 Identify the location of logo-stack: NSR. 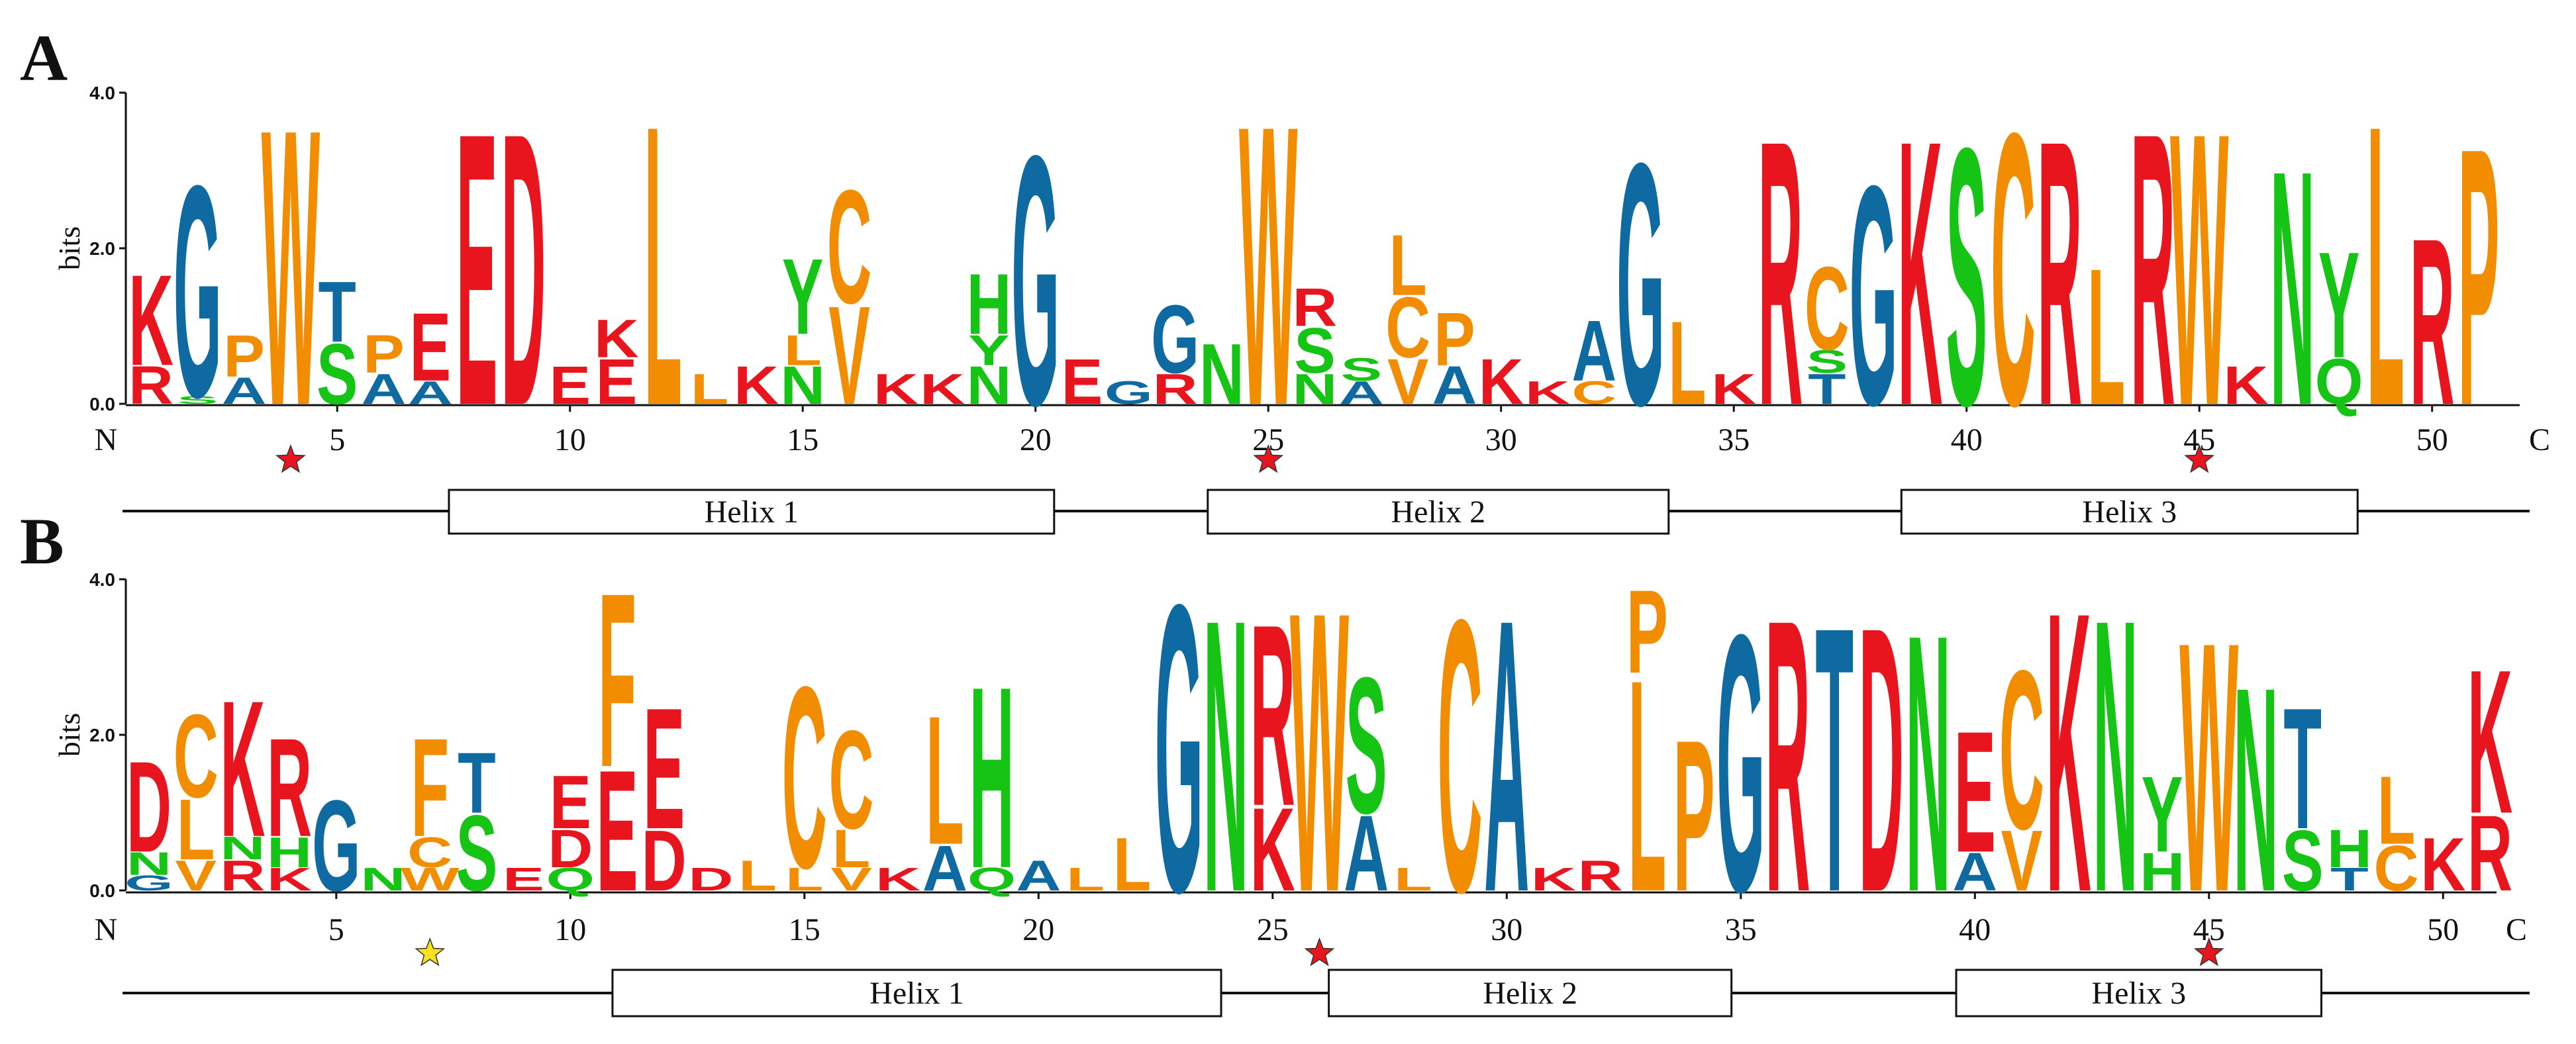
(1315, 345).